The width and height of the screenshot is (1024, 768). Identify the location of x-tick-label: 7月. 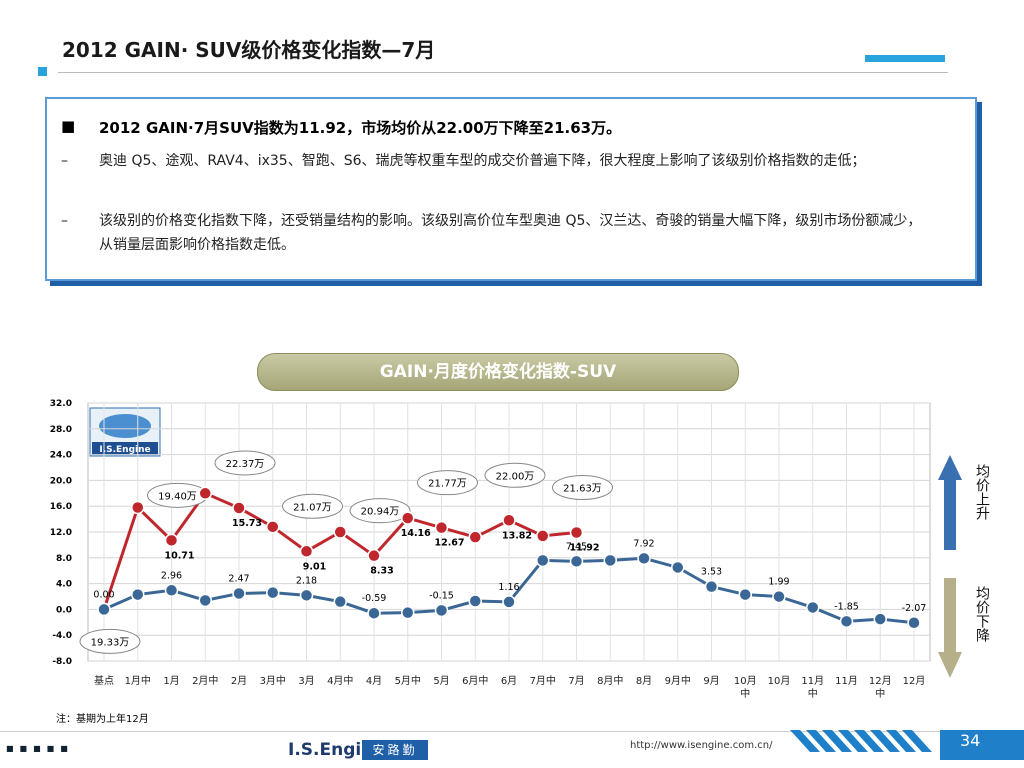
(576, 681).